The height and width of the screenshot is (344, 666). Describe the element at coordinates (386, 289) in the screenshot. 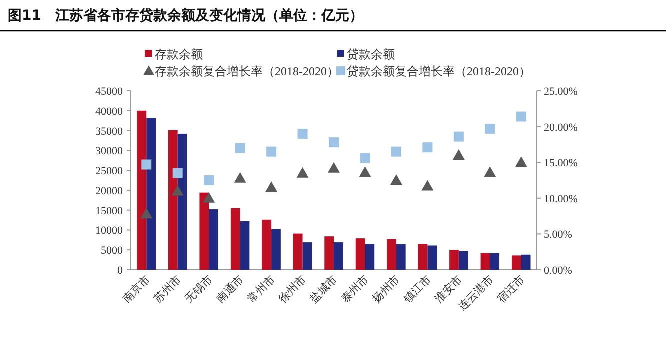

I see `x-tick-label: 扬州市` at that location.